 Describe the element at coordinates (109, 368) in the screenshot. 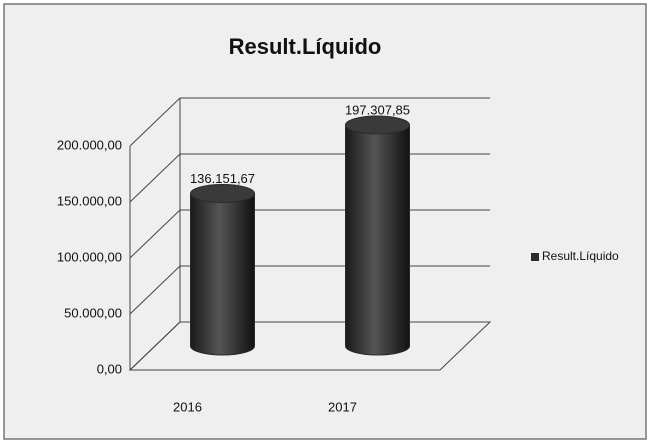

I see `y-tick-label: 0,00` at that location.